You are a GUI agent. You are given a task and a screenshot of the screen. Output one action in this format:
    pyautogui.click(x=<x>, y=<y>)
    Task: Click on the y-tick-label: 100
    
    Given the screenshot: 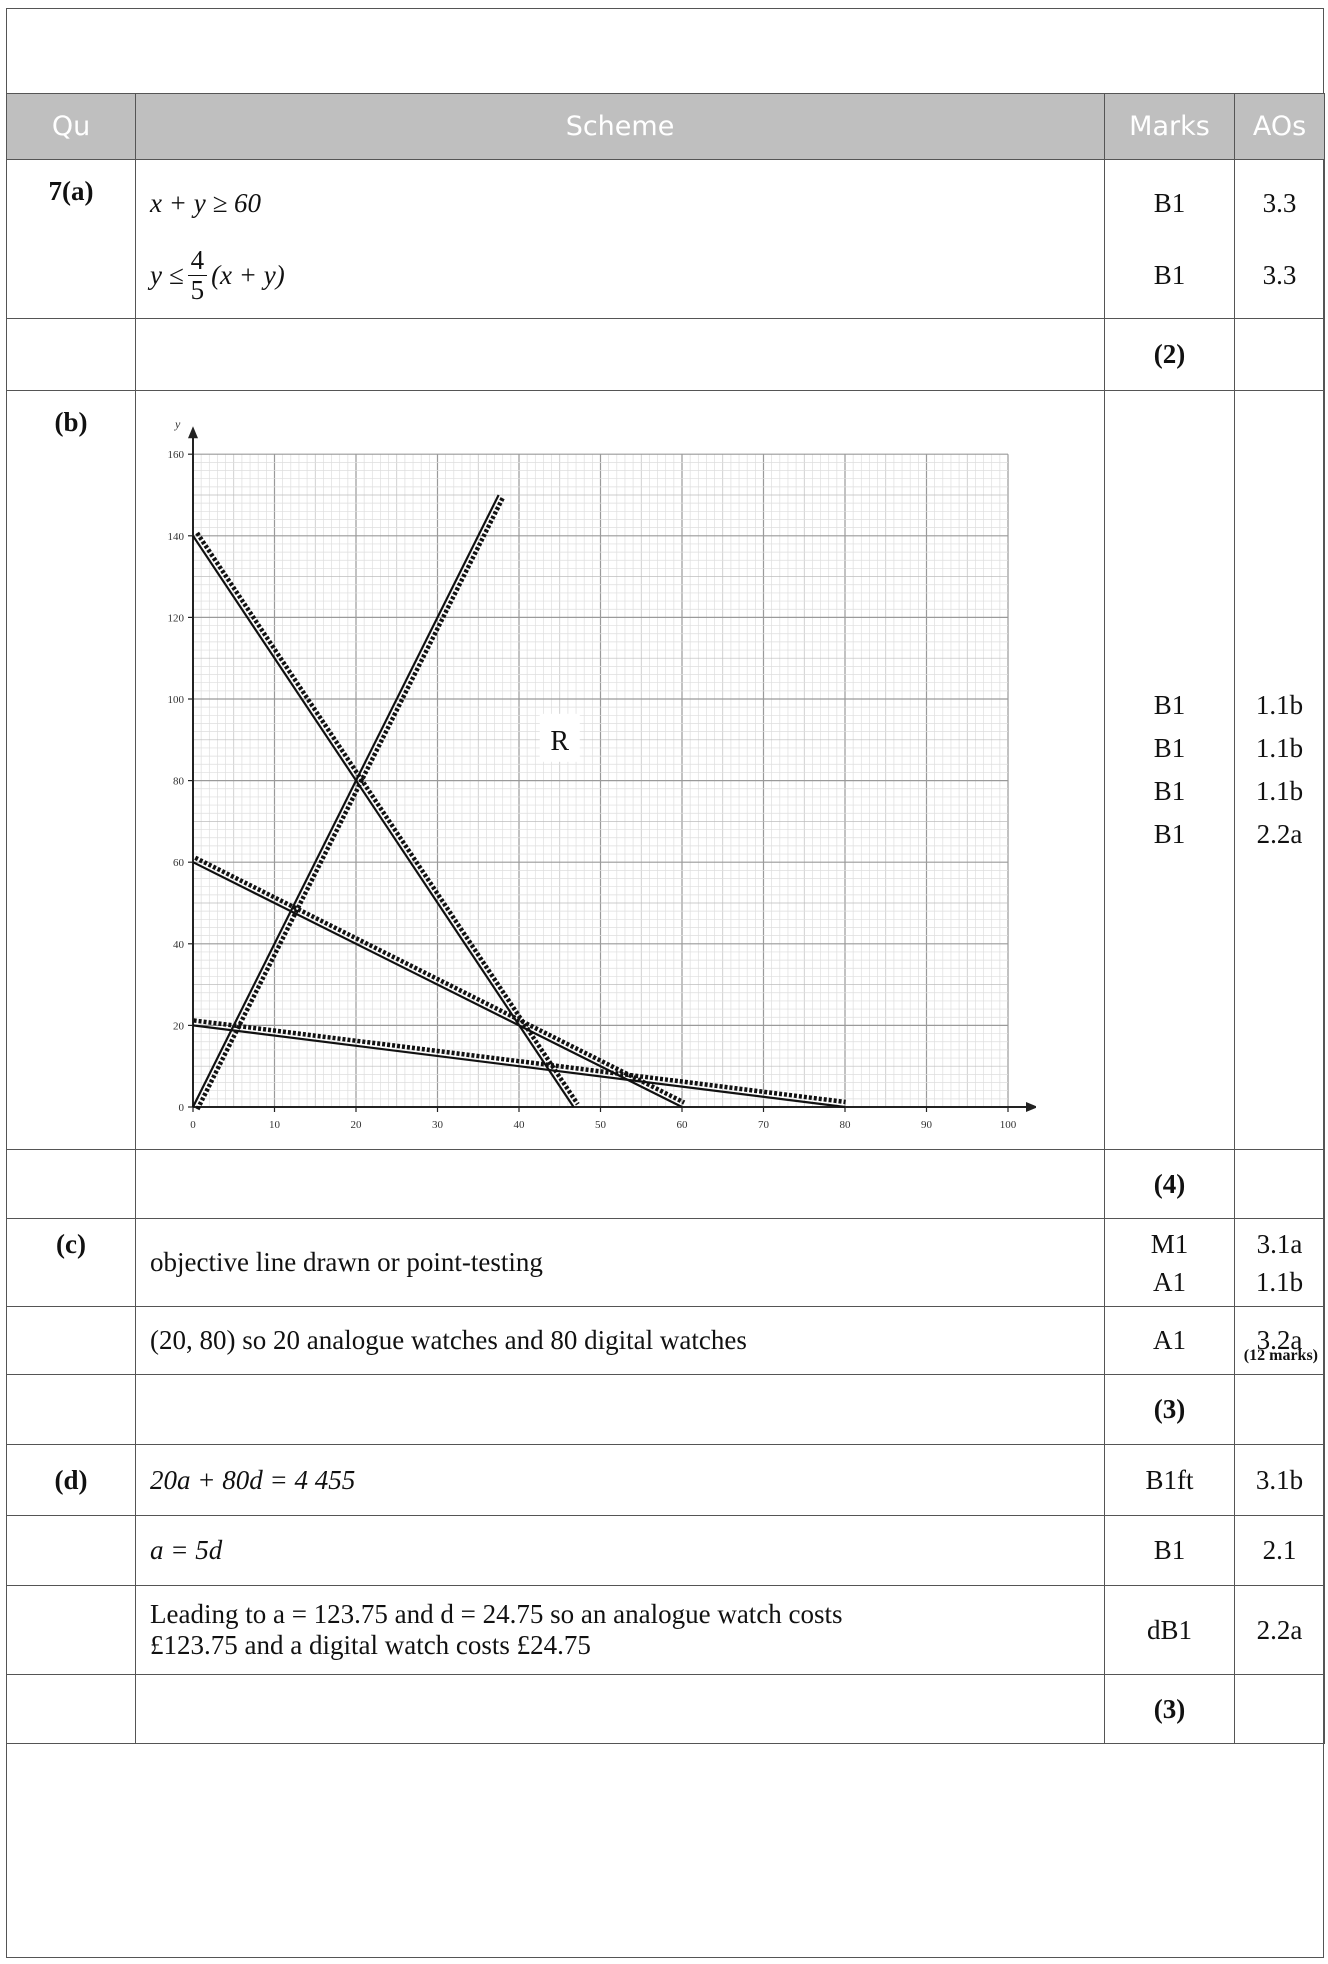 What is the action you would take?
    pyautogui.click(x=176, y=700)
    